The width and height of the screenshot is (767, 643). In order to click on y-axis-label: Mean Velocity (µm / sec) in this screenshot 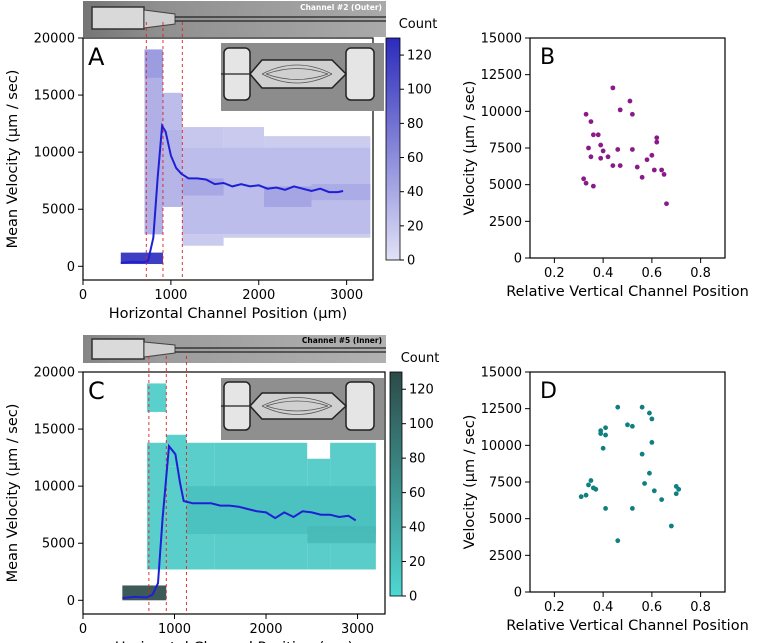, I will do `click(13, 493)`.